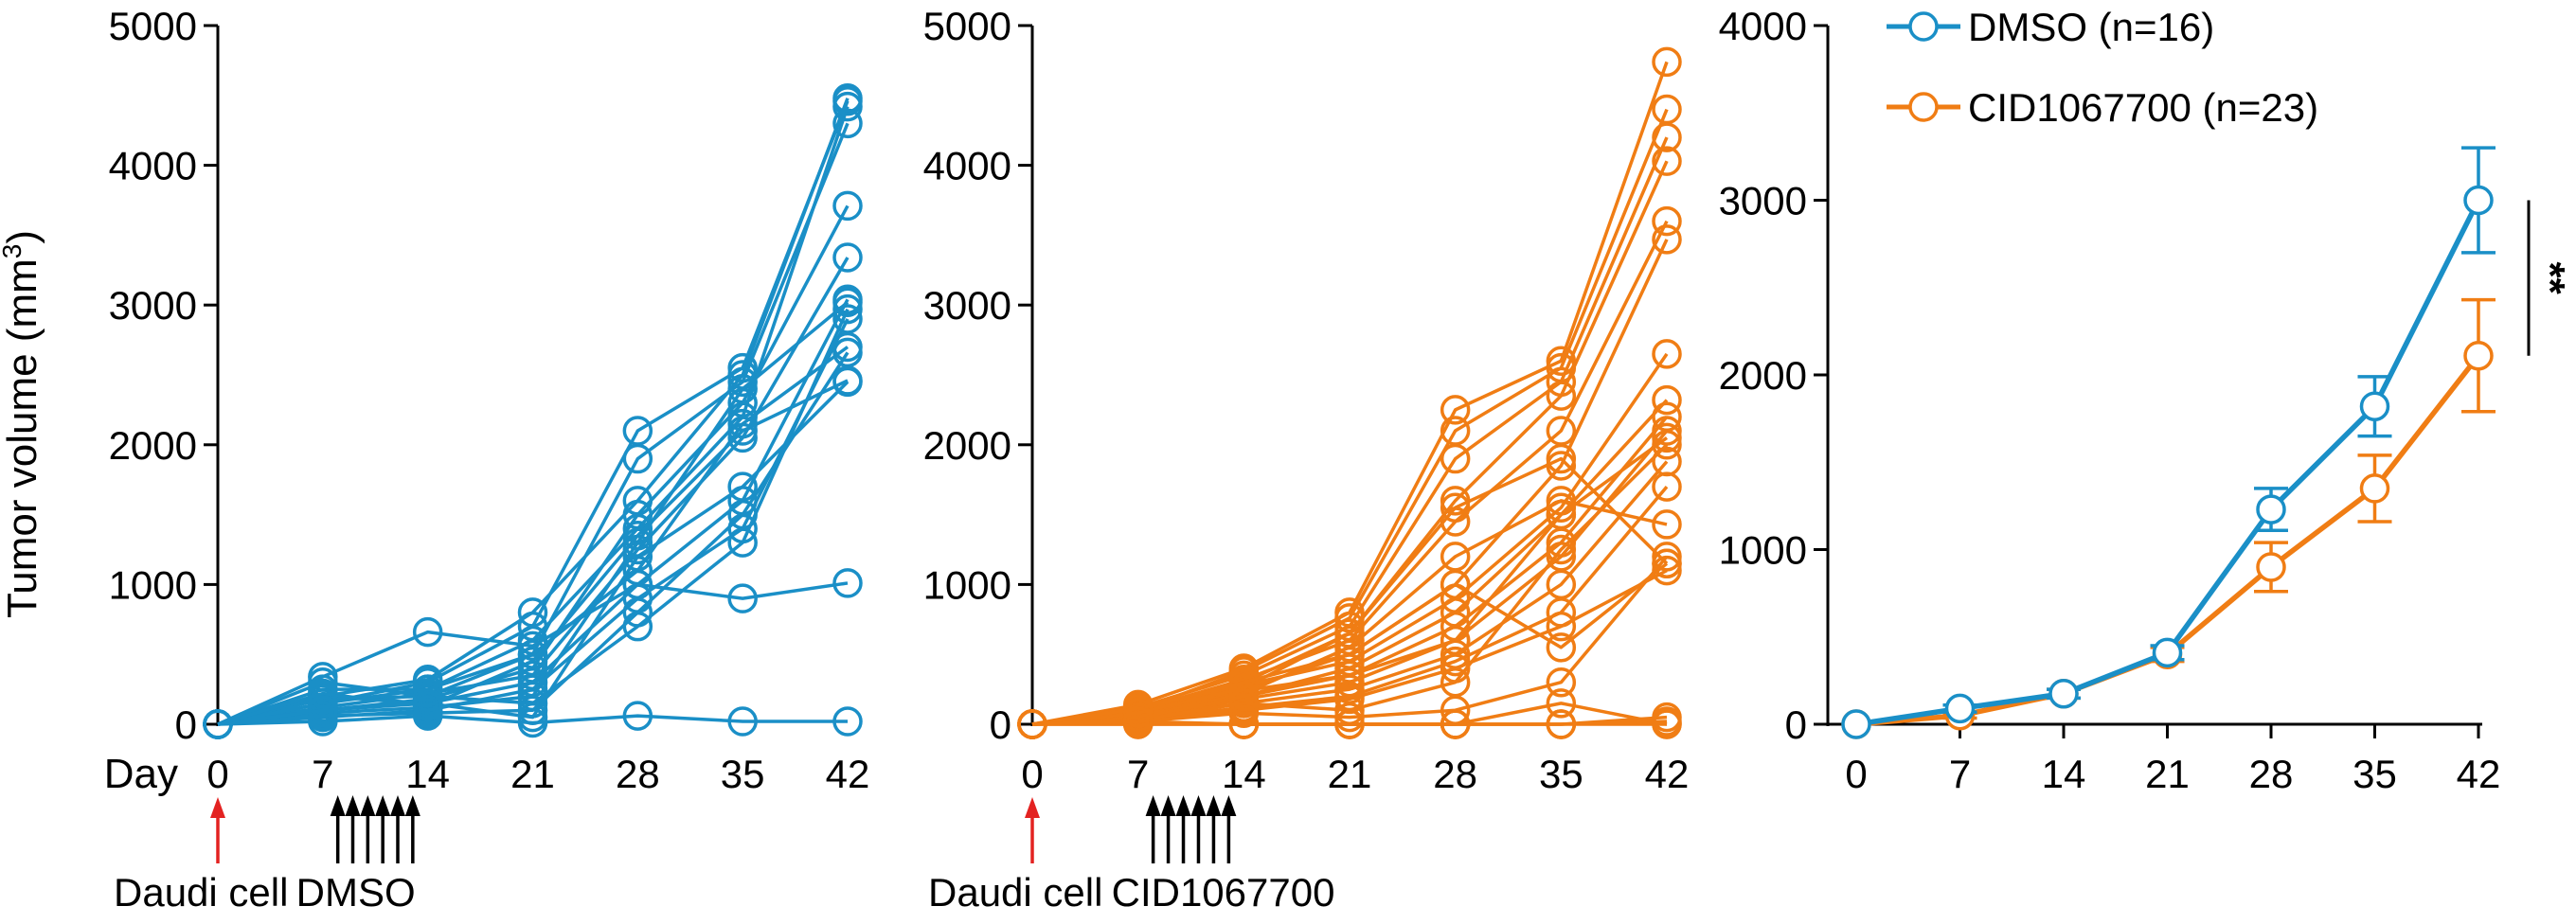 The width and height of the screenshot is (2576, 924). What do you see at coordinates (1796, 724) in the screenshot?
I see `y-tick-label: 0` at bounding box center [1796, 724].